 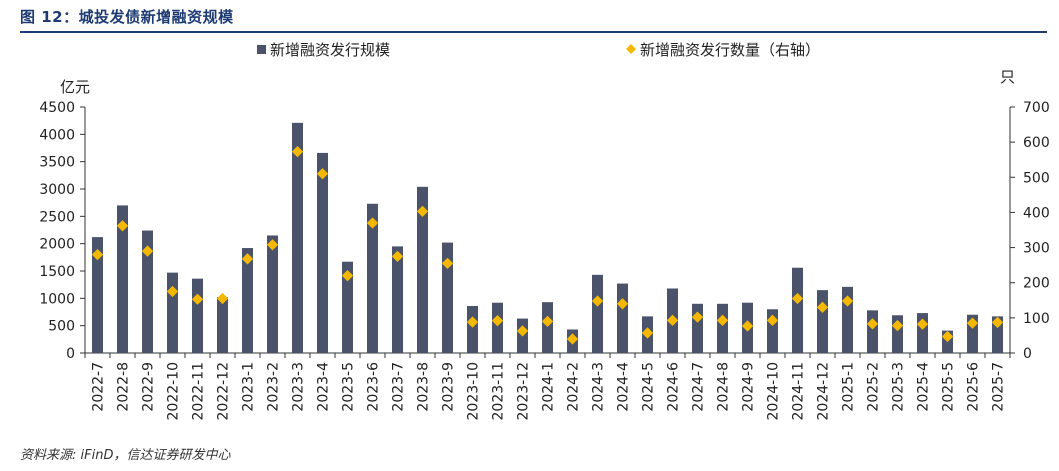 What do you see at coordinates (57, 245) in the screenshot?
I see `left-tick-label: 2000` at bounding box center [57, 245].